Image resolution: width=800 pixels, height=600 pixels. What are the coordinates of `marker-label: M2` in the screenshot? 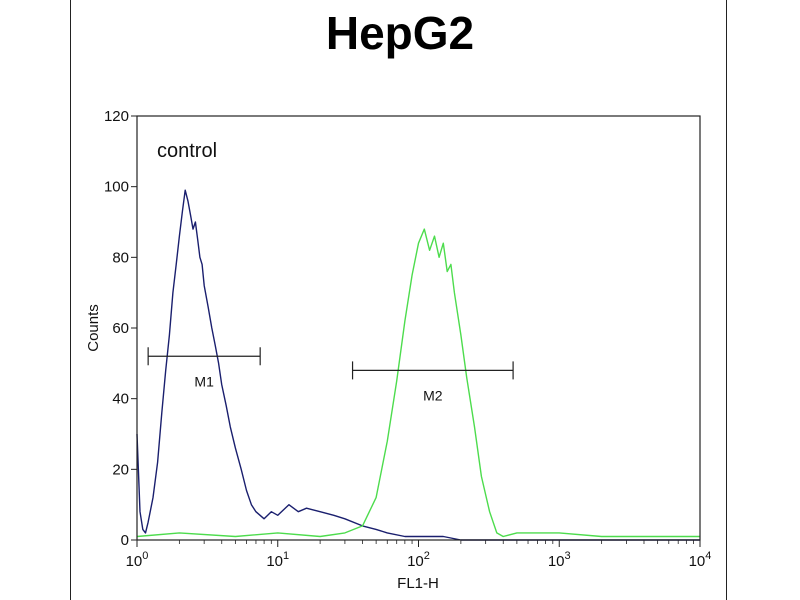 It's located at (433, 395).